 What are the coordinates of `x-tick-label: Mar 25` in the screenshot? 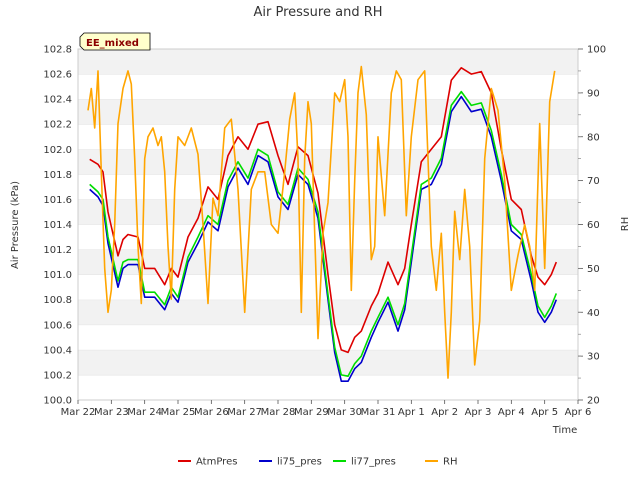 It's located at (178, 412).